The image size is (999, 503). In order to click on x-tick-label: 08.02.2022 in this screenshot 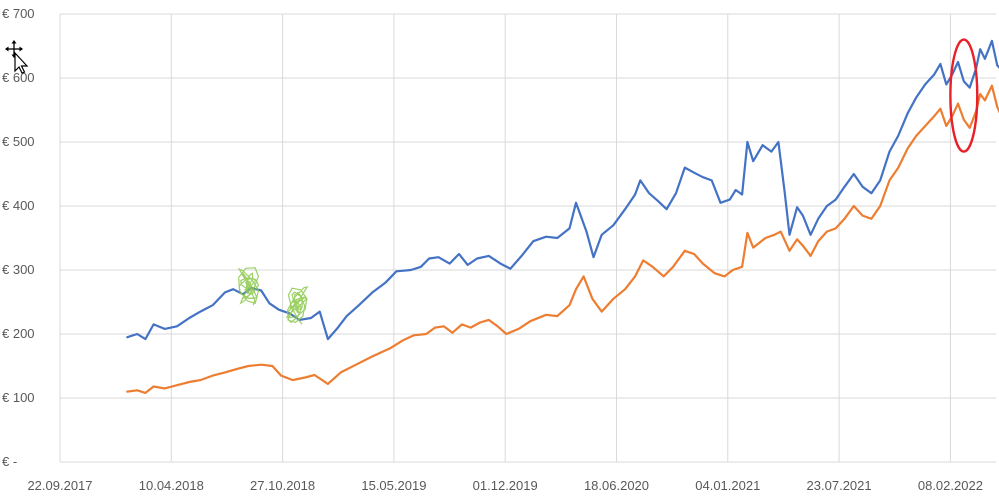, I will do `click(950, 485)`.